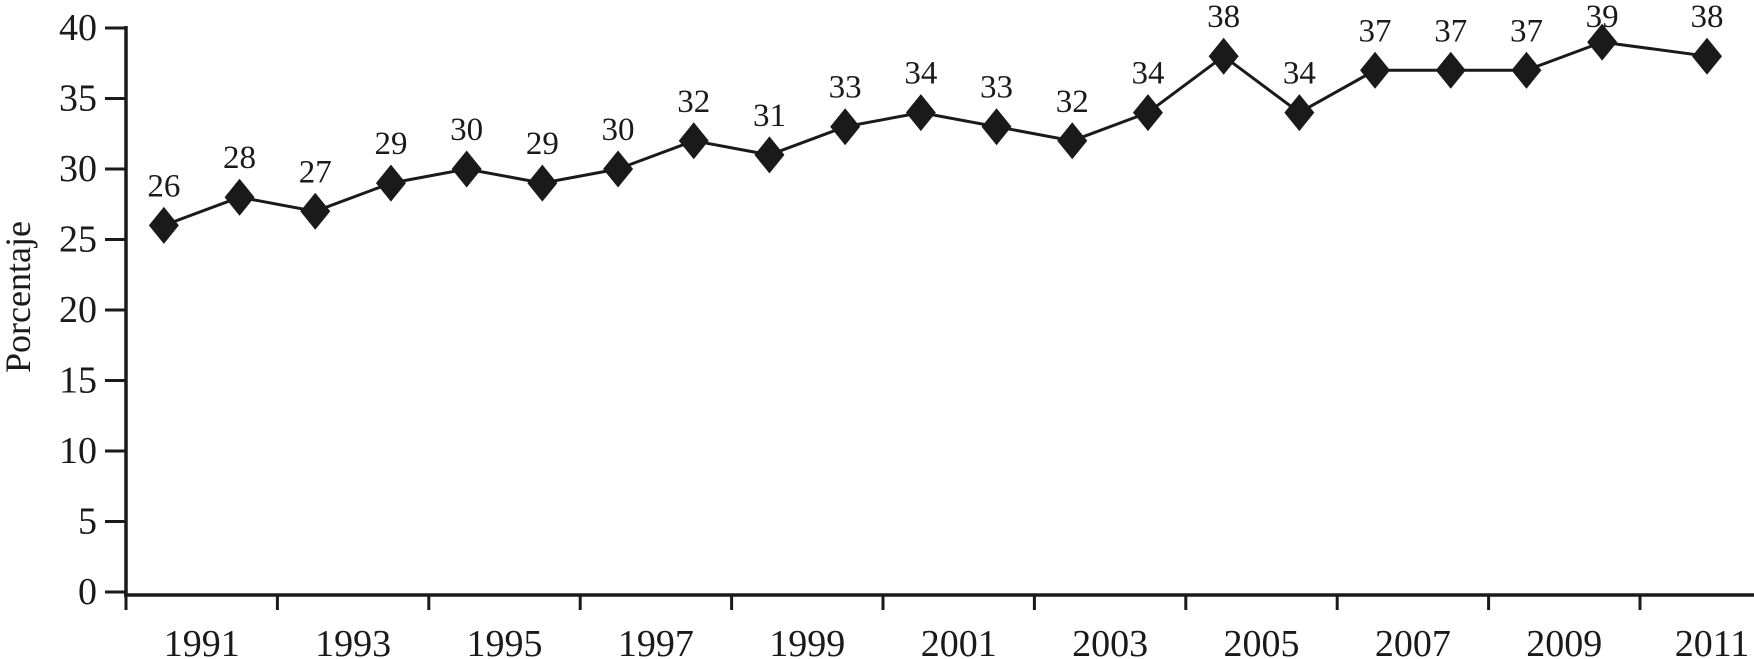 Image resolution: width=1754 pixels, height=659 pixels. Describe the element at coordinates (87, 592) in the screenshot. I see `y-tick-label: 0` at that location.